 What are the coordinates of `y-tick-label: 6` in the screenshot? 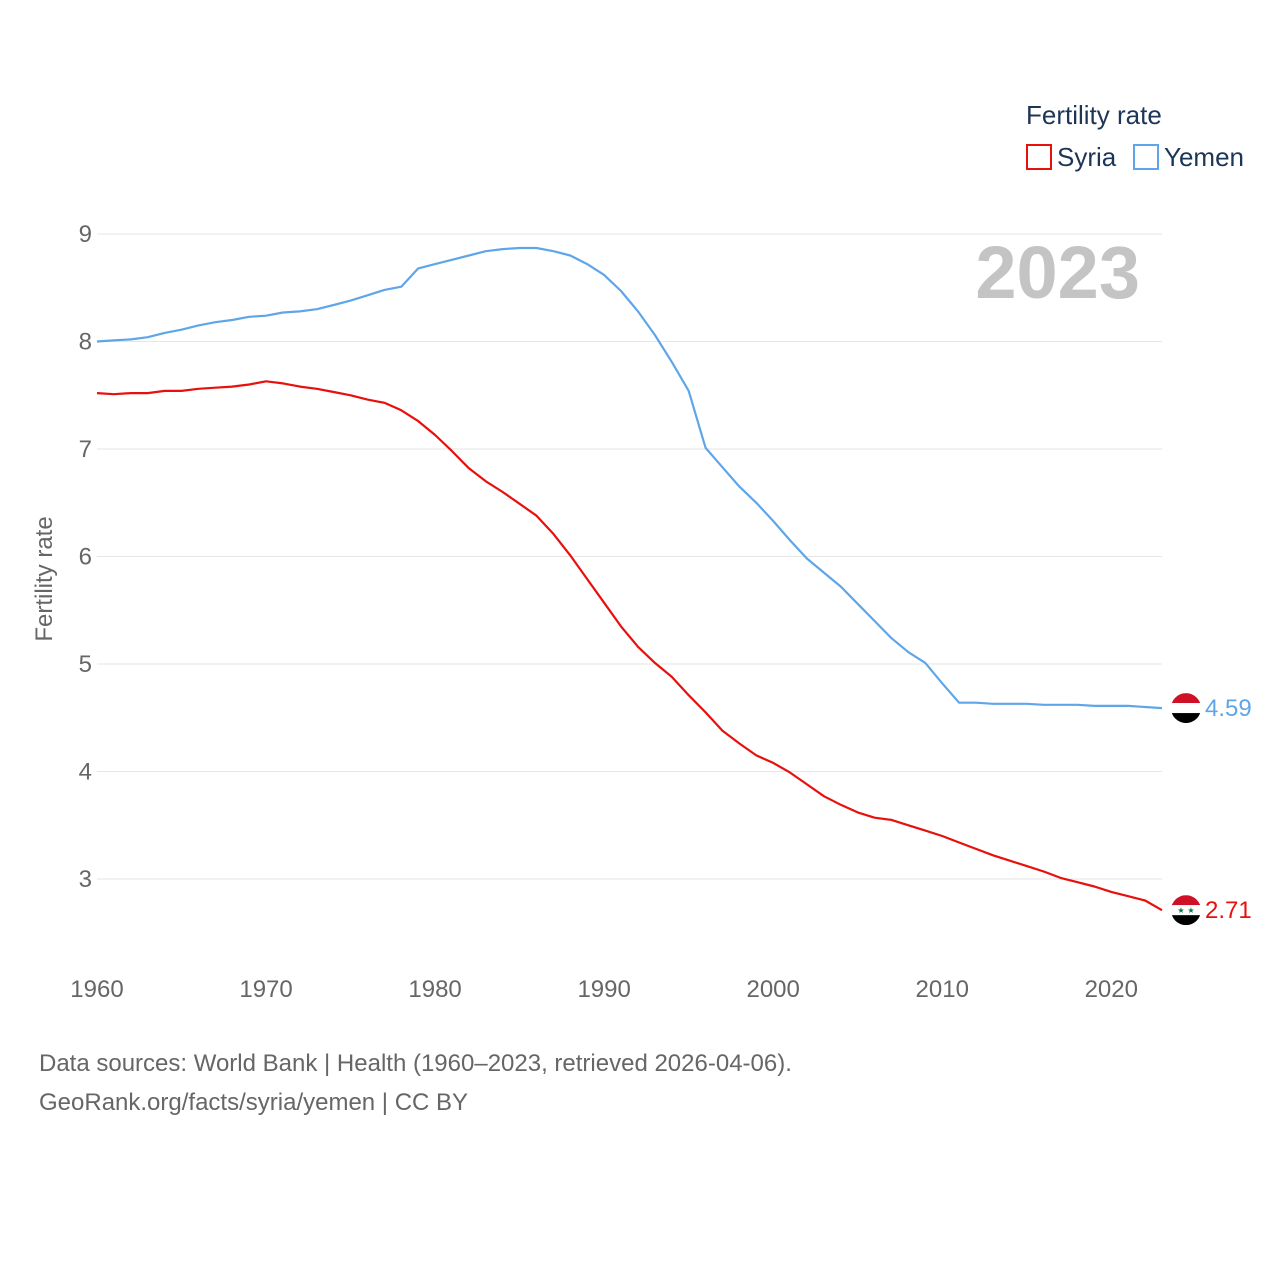 It's located at (85, 557).